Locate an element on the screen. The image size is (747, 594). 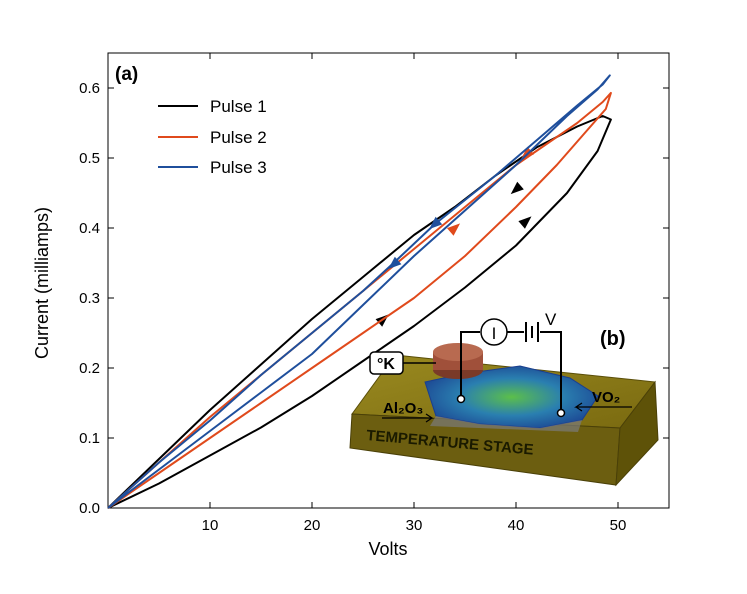
kelvin-label: °K is located at coordinates (386, 364).